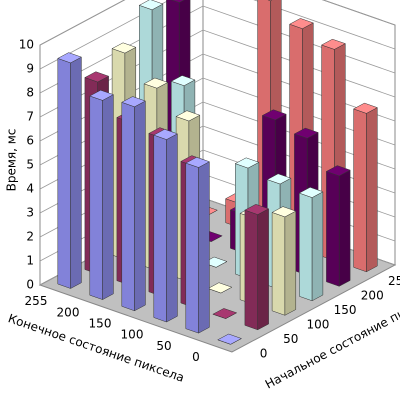 Image resolution: width=400 pixels, height=400 pixels. I want to click on x-tick-label: 0, so click(196, 357).